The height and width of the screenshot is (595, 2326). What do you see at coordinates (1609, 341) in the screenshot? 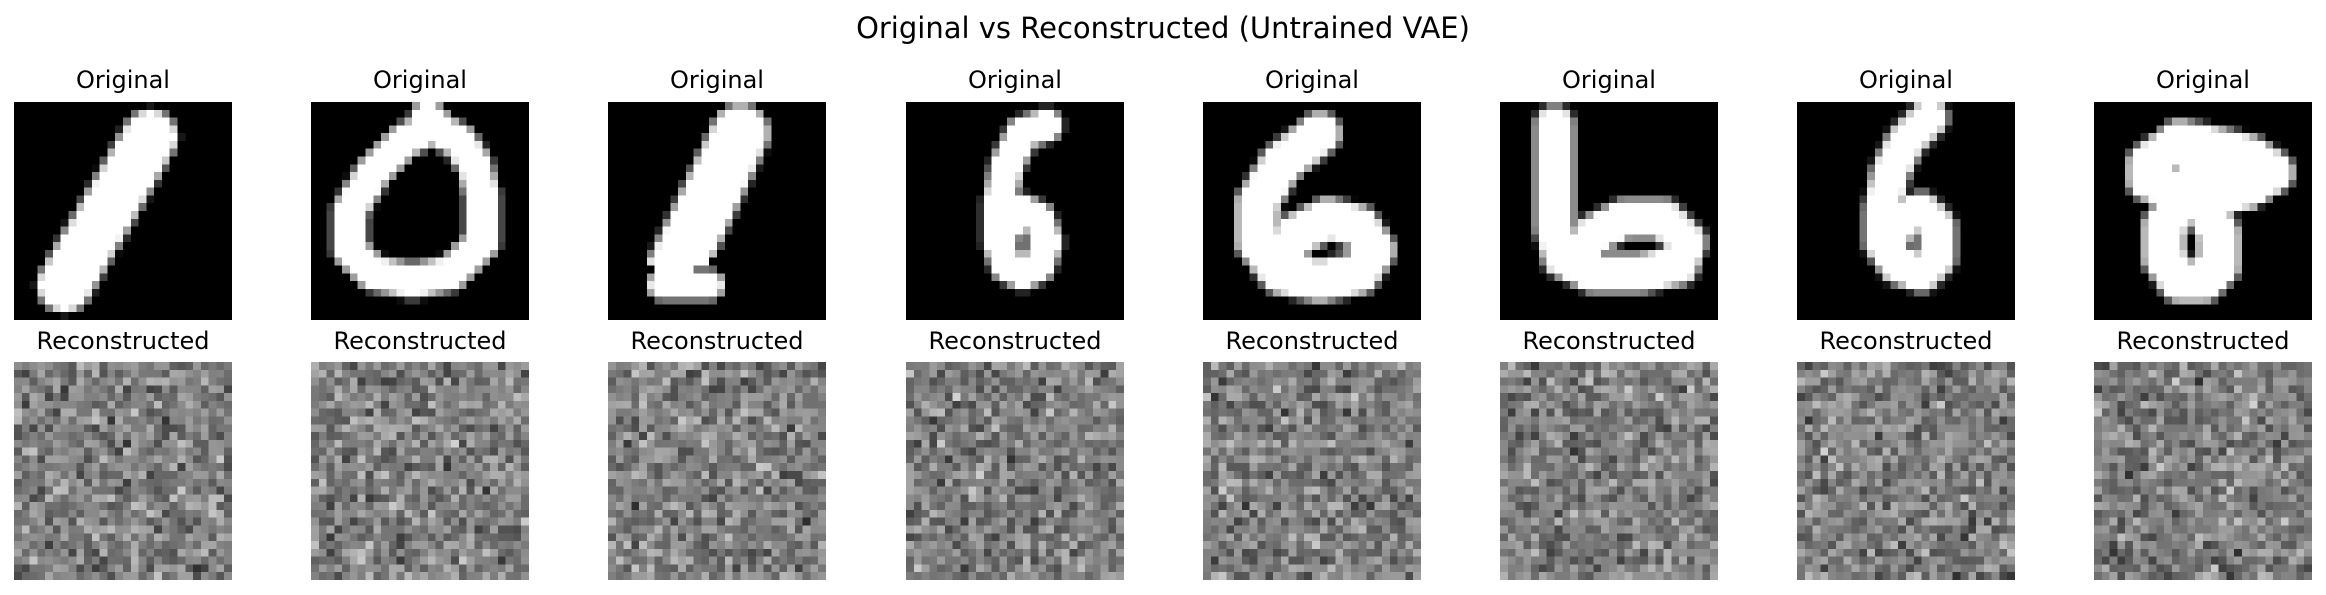
I see `reconstructed-label-6: Reconstructed` at bounding box center [1609, 341].